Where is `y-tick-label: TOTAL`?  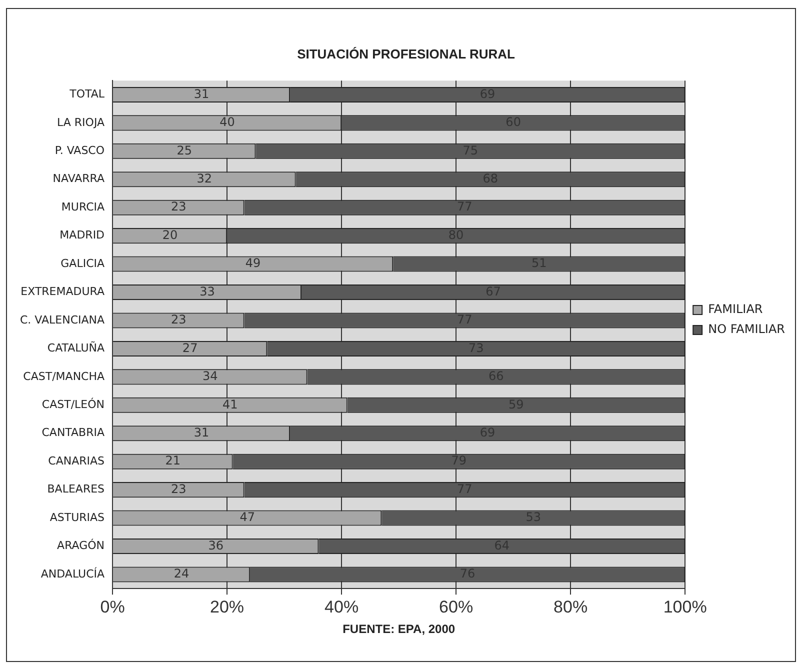
y-tick-label: TOTAL is located at coordinates (87, 94).